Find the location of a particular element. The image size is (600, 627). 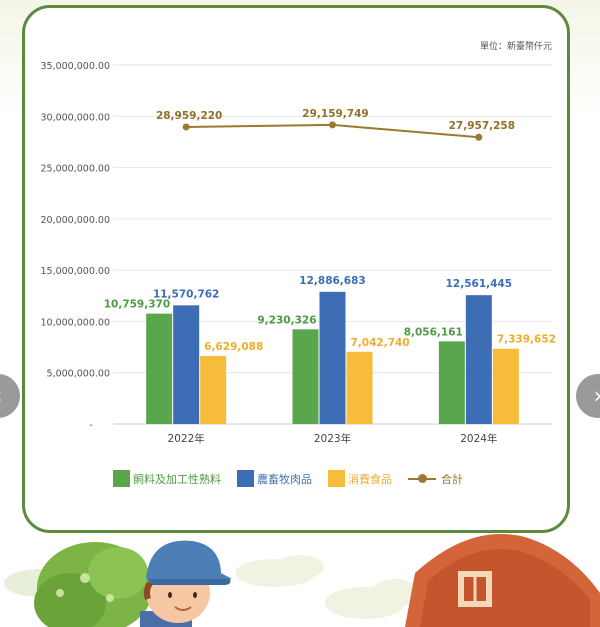

legend-swatch-meat is located at coordinates (245, 478).